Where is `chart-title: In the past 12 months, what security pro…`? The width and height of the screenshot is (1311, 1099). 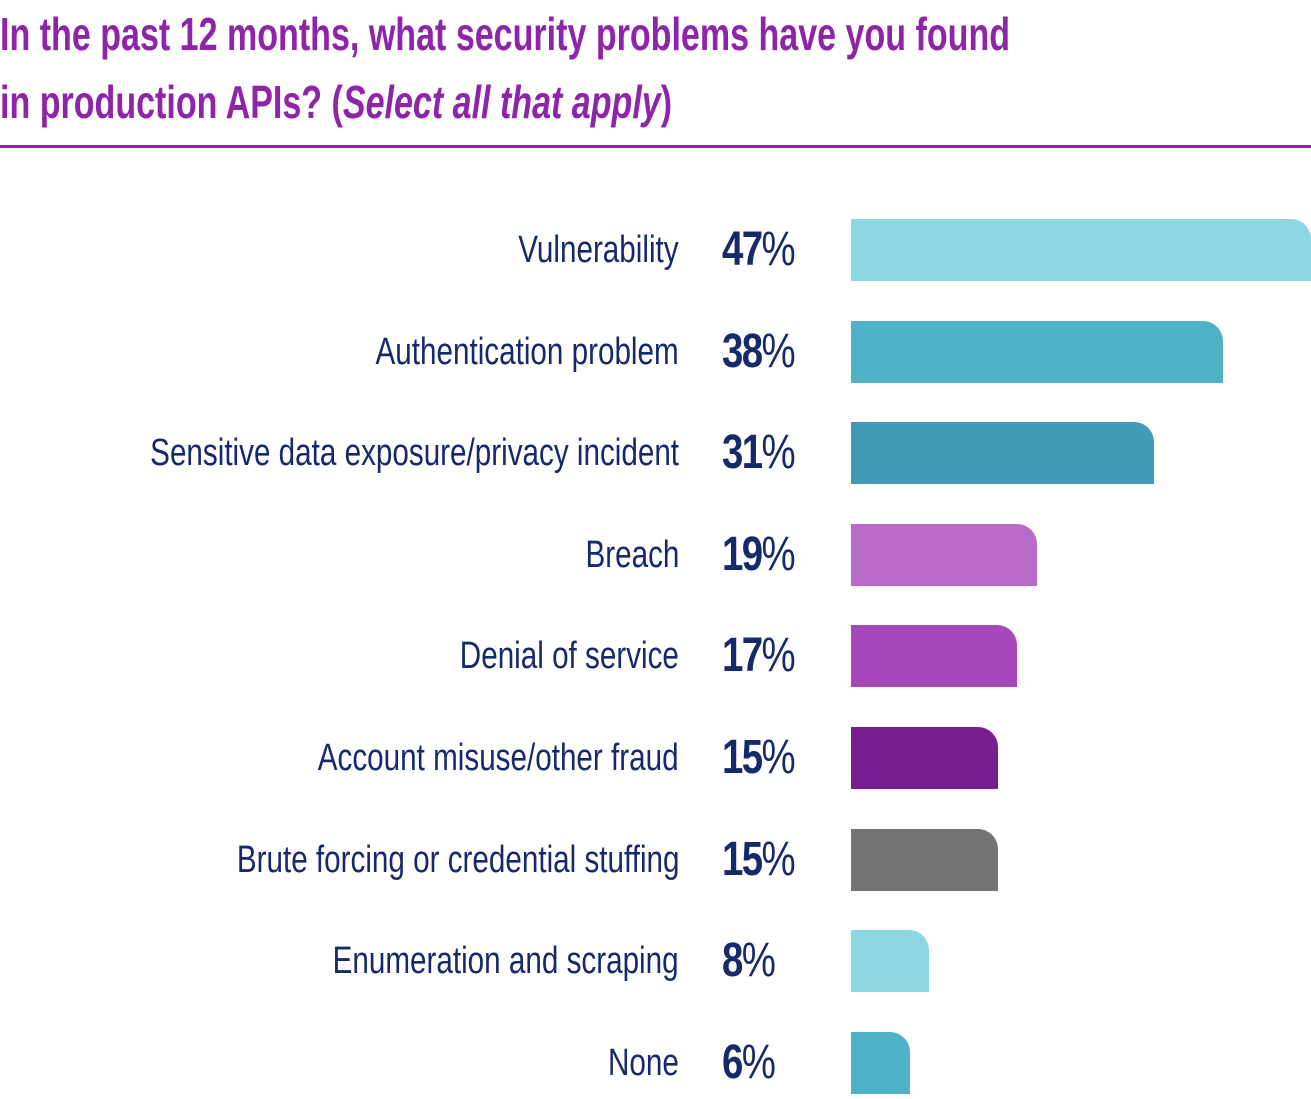 chart-title: In the past 12 months, what security pro… is located at coordinates (555, 68).